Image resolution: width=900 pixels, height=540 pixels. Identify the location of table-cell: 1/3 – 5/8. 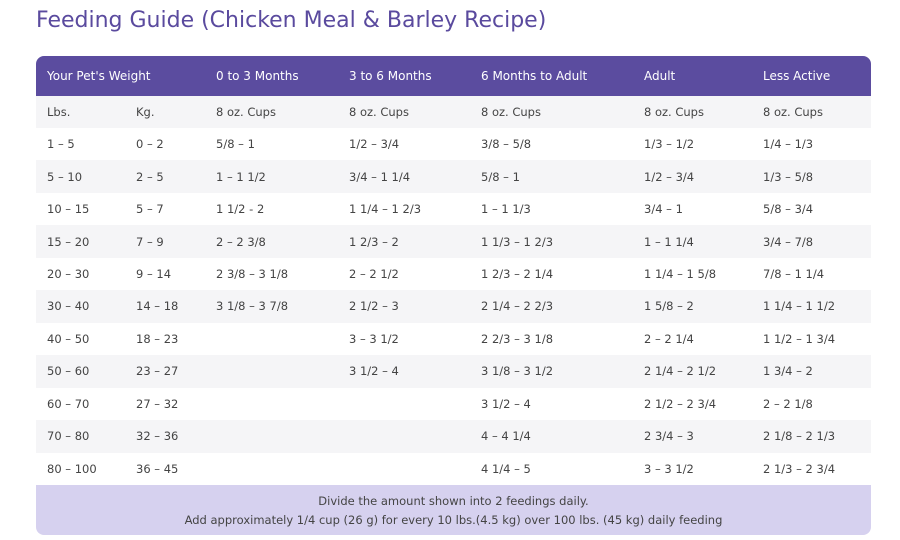
(788, 176).